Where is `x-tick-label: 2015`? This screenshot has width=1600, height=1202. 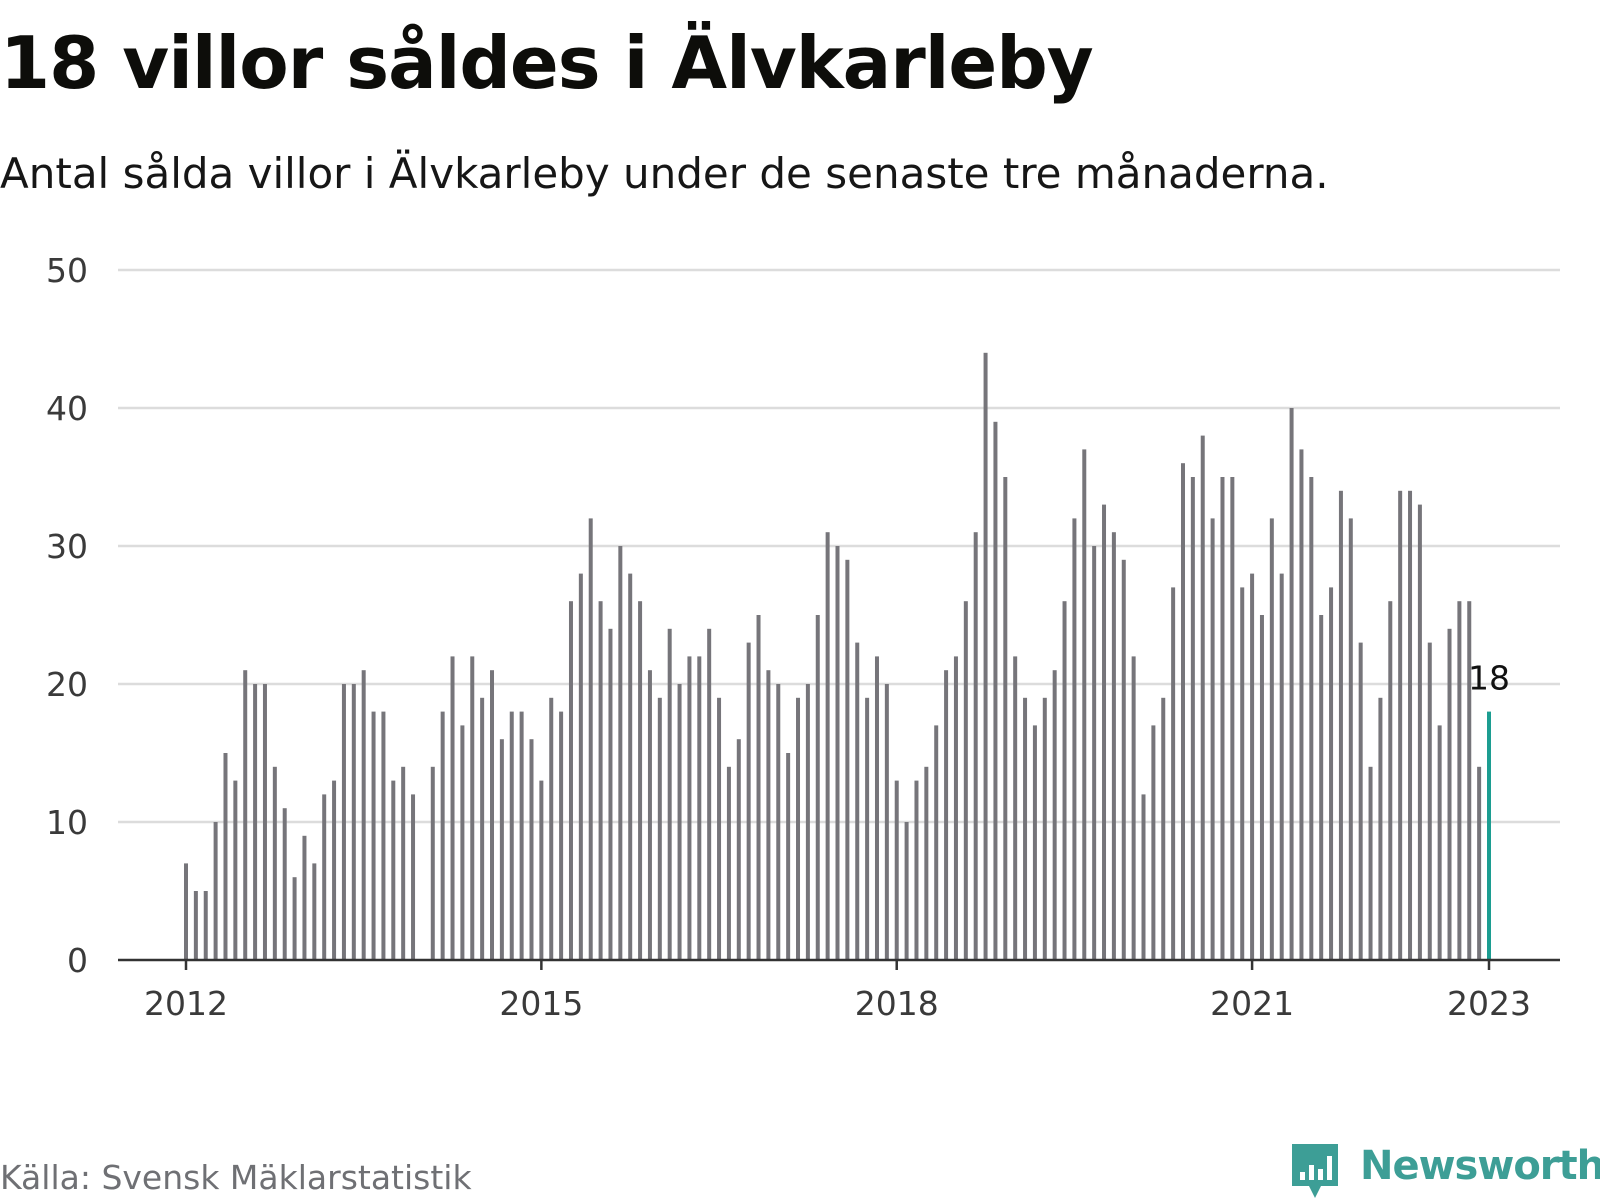
x-tick-label: 2015 is located at coordinates (541, 1003).